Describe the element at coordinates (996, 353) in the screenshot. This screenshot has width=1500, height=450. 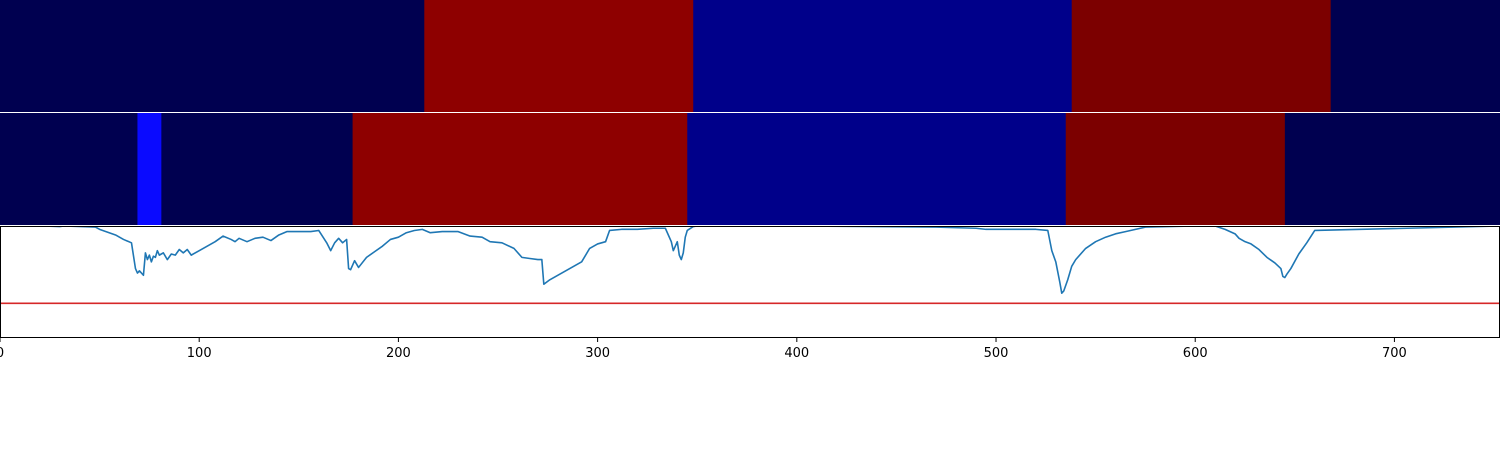
I see `x-tick-label-500: 500` at that location.